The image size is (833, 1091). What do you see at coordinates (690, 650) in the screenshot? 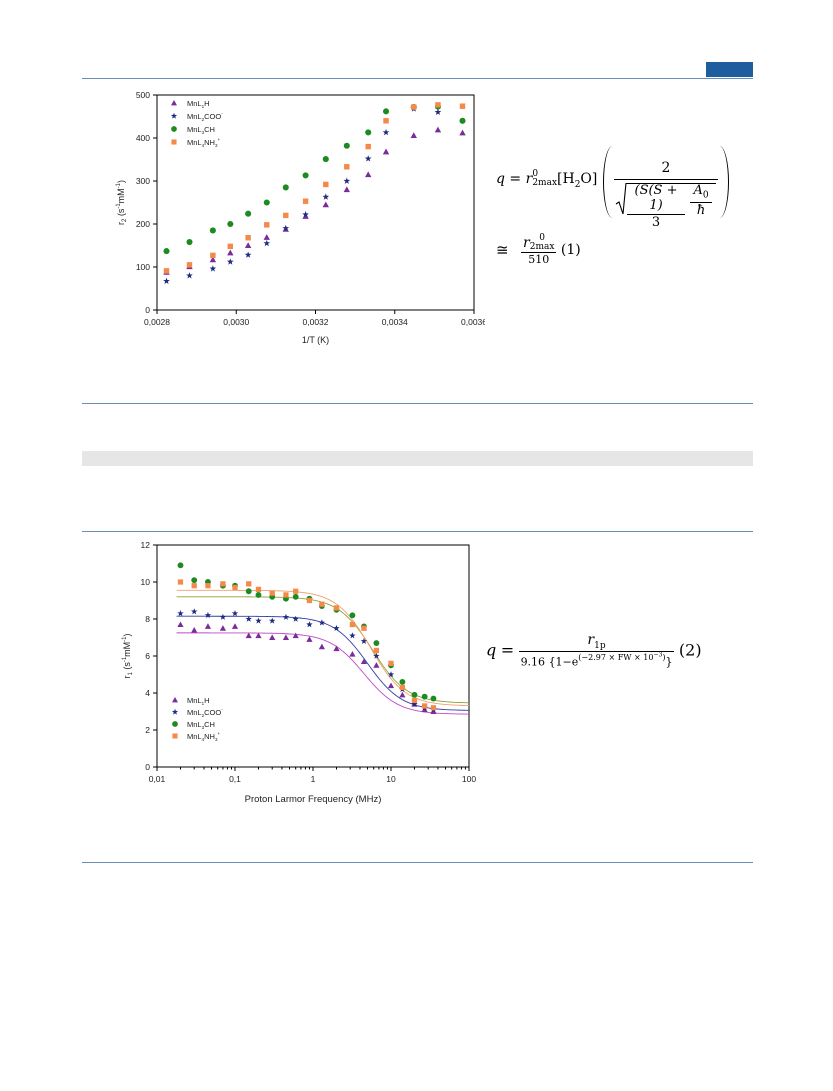
I see `eq2-tag: (2)` at bounding box center [690, 650].